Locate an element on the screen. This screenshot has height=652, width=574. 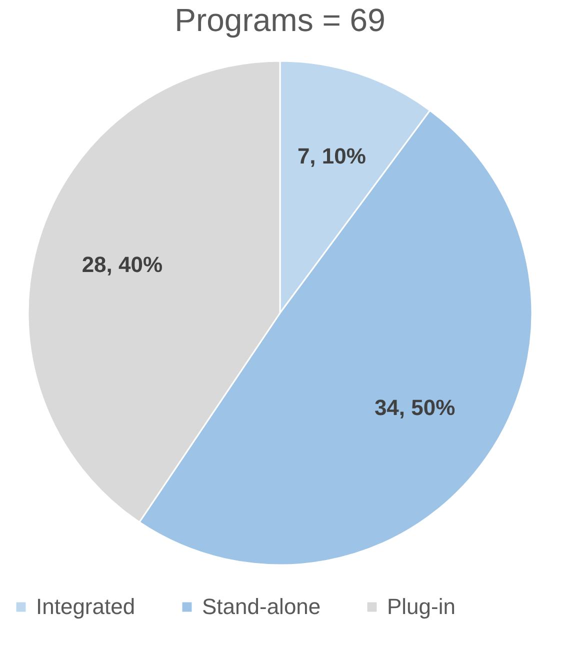
legend-label: Plug-in is located at coordinates (421, 606).